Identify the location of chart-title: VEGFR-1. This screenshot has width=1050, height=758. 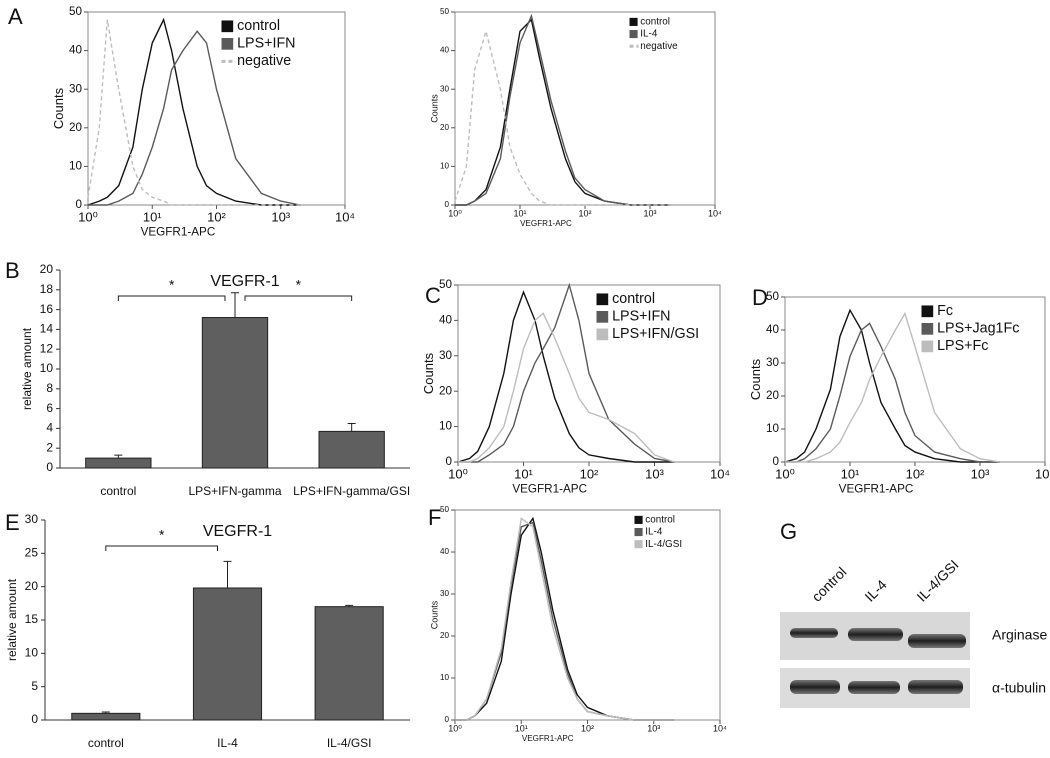
(244, 281).